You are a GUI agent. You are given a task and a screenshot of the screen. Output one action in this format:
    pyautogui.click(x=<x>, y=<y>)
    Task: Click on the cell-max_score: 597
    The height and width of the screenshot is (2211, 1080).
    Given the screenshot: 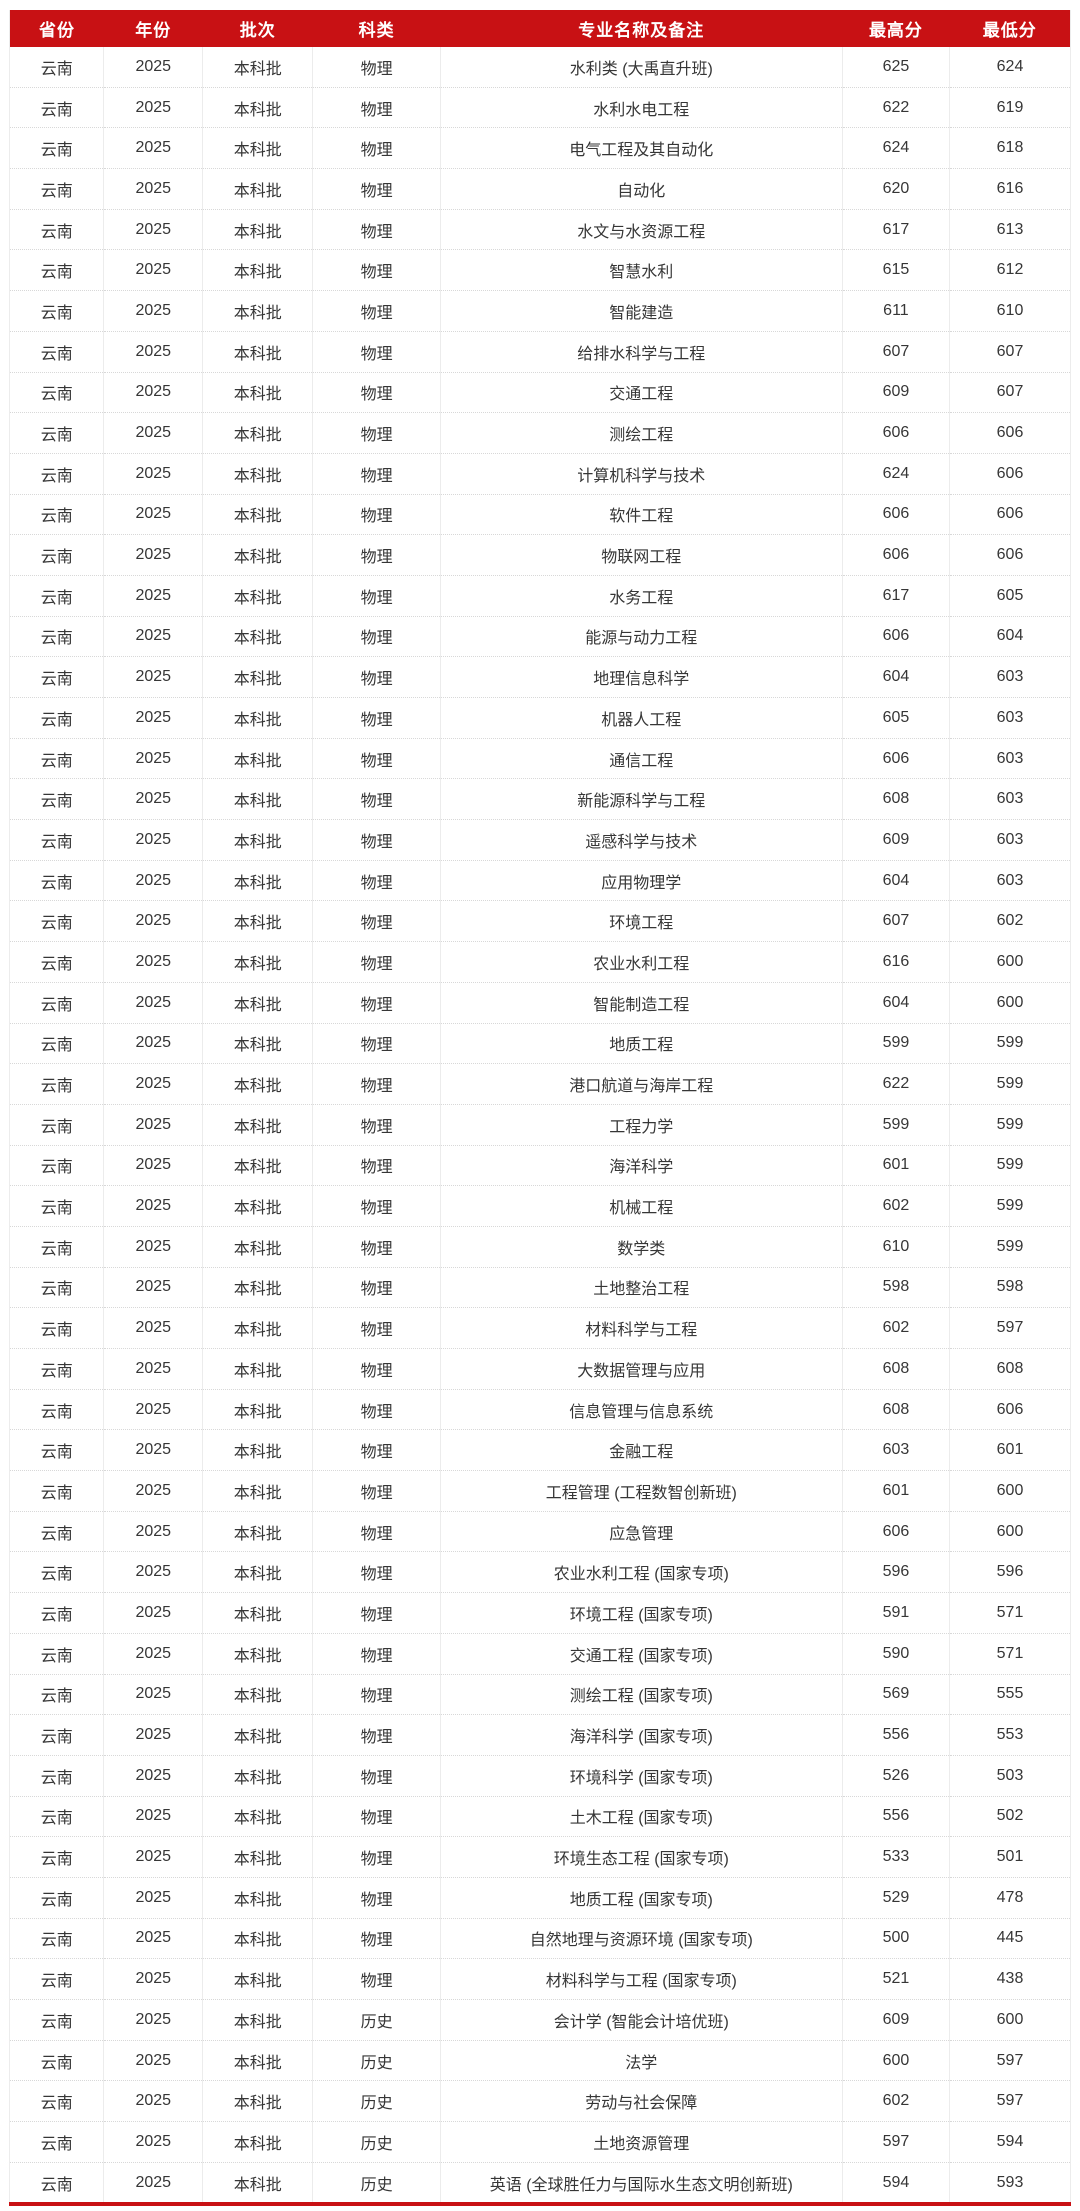 What is the action you would take?
    pyautogui.click(x=896, y=2142)
    